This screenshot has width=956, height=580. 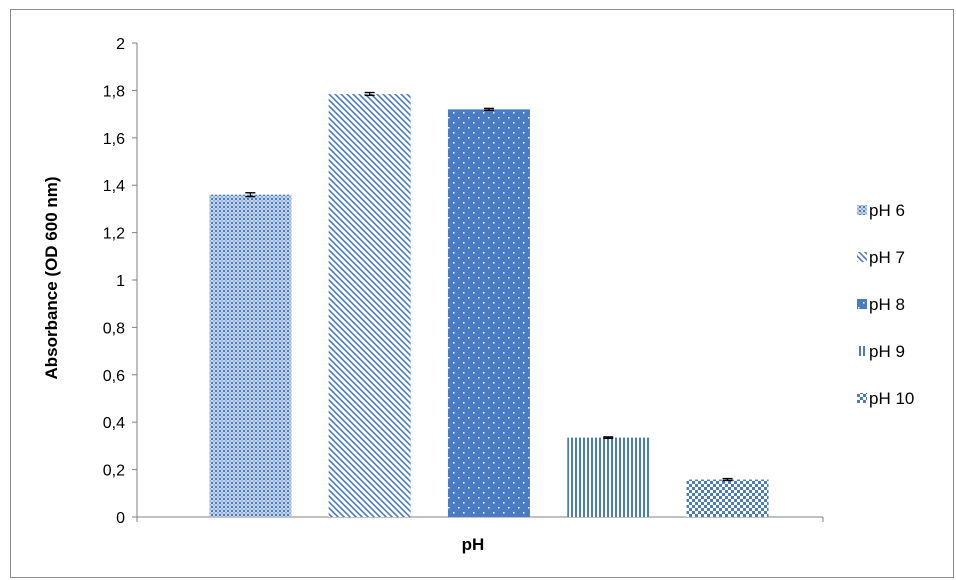 I want to click on y-tick-label: 0,4, so click(x=114, y=423).